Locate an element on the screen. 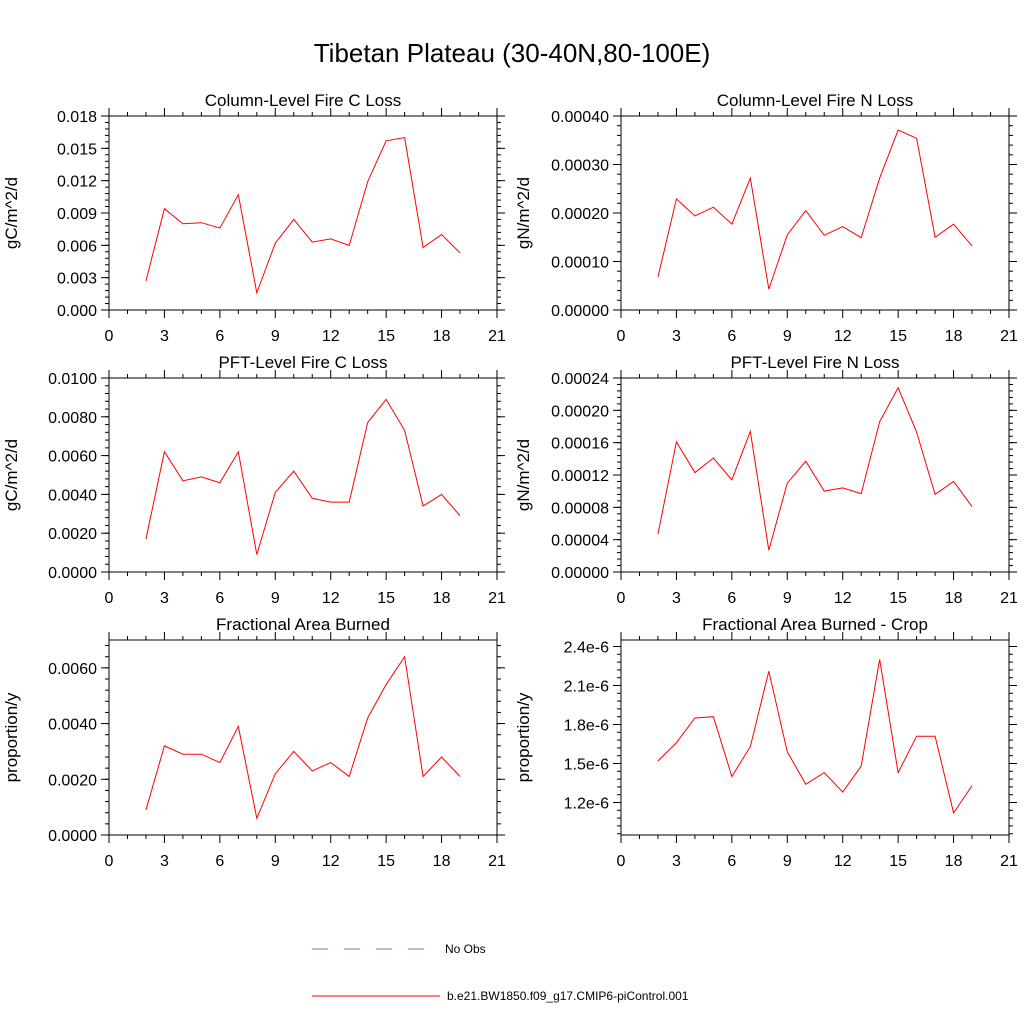 This screenshot has width=1024, height=1024. y-tick-label: 0.00024 is located at coordinates (580, 379).